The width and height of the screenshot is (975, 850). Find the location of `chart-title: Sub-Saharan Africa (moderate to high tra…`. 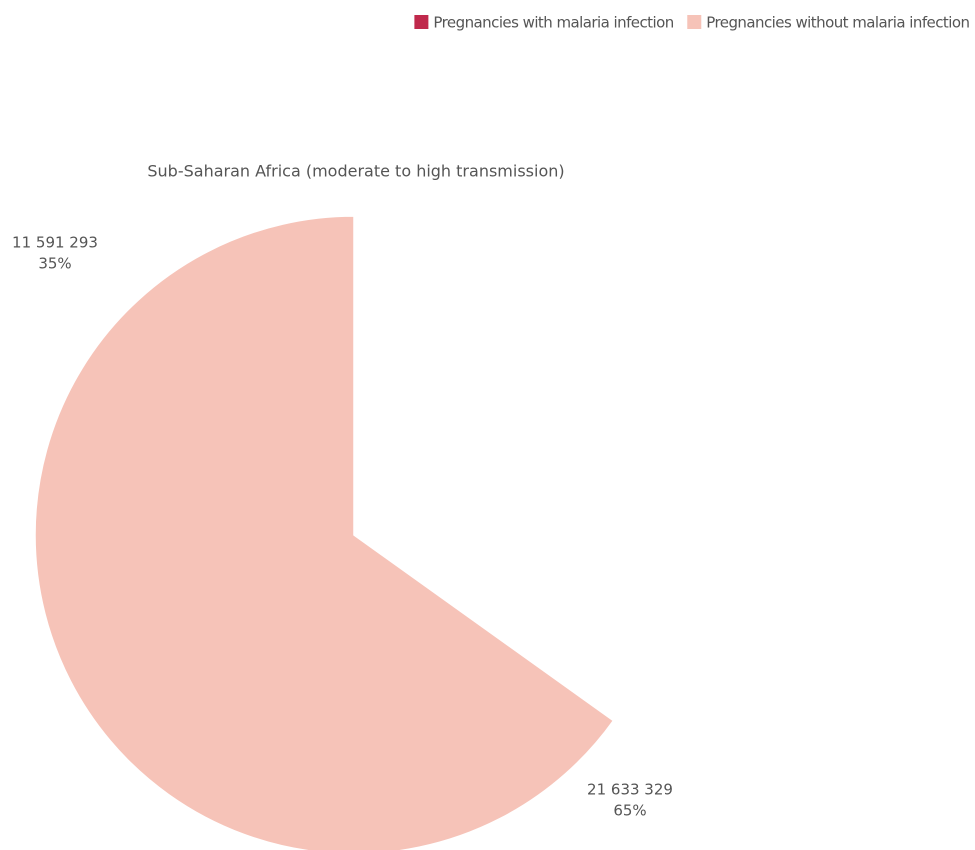

chart-title: Sub-Saharan Africa (moderate to high tra… is located at coordinates (355, 171).